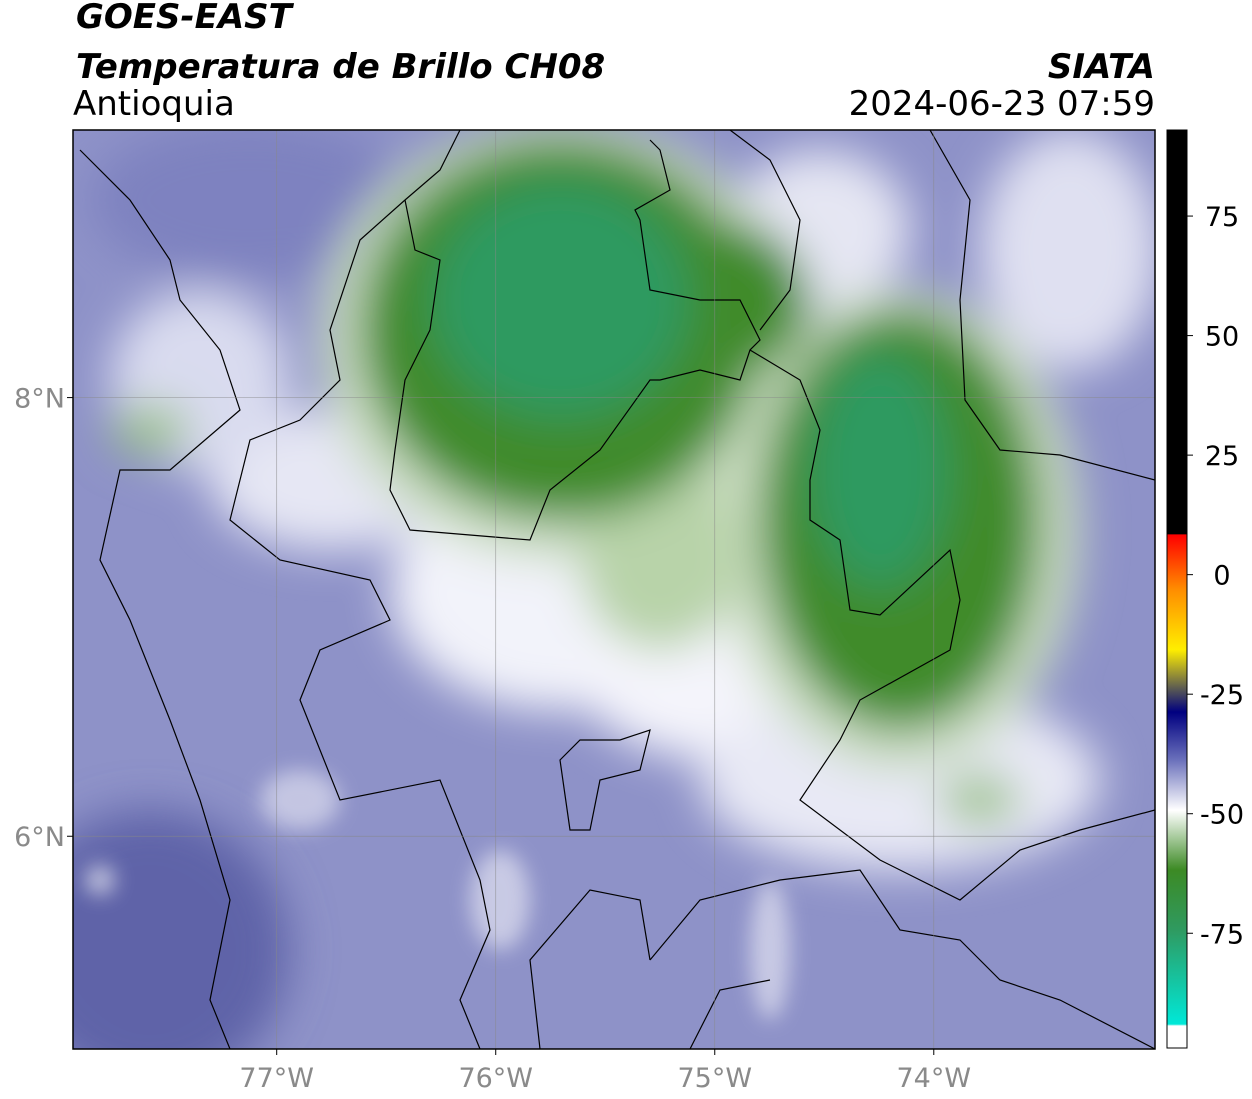 This screenshot has width=1252, height=1099. What do you see at coordinates (185, 18) in the screenshot?
I see `satellite: GOES-EAST` at bounding box center [185, 18].